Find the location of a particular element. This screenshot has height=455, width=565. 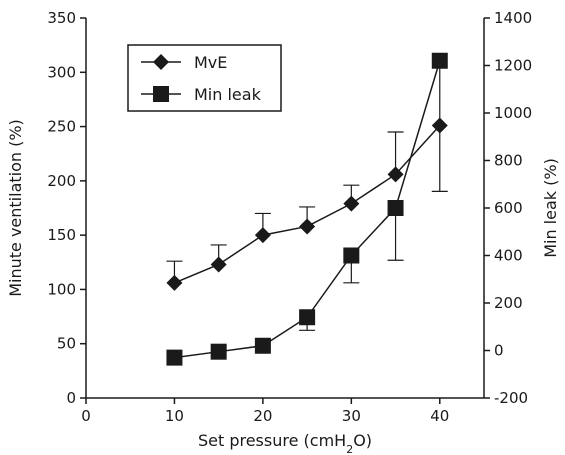

y-right-tick-label: 600 is located at coordinates (508, 208).